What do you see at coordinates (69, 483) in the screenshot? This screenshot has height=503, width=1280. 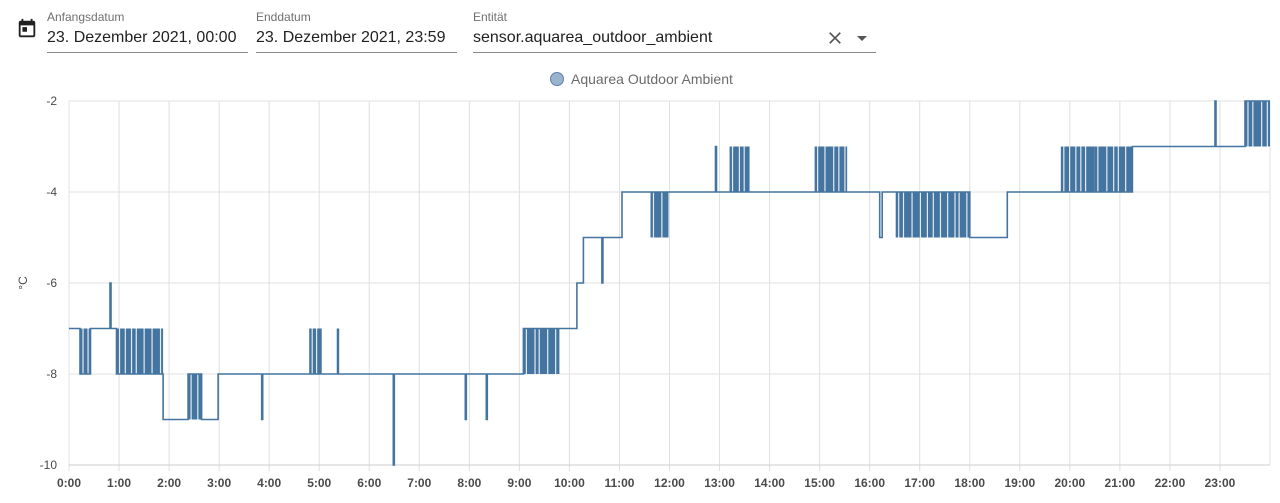 I see `x-tick-label: 0:00` at bounding box center [69, 483].